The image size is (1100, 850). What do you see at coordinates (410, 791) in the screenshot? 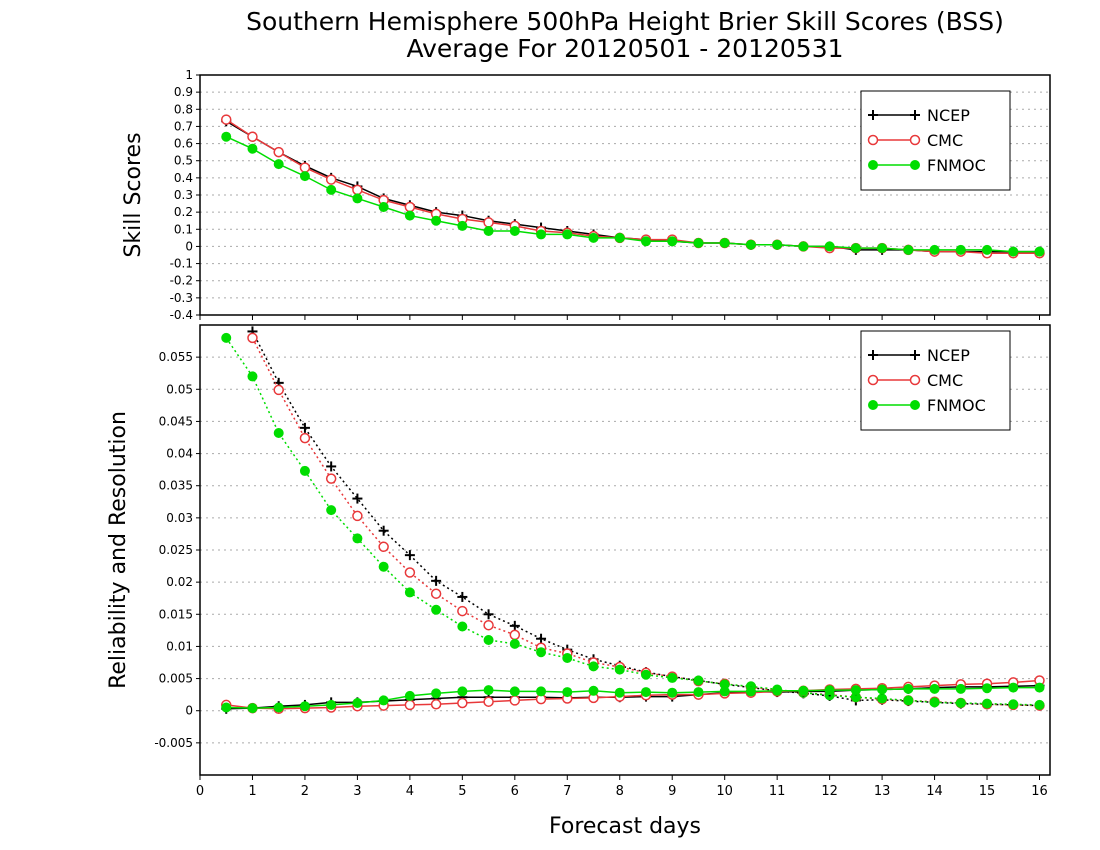
I see `x-tick-label: 4` at bounding box center [410, 791].